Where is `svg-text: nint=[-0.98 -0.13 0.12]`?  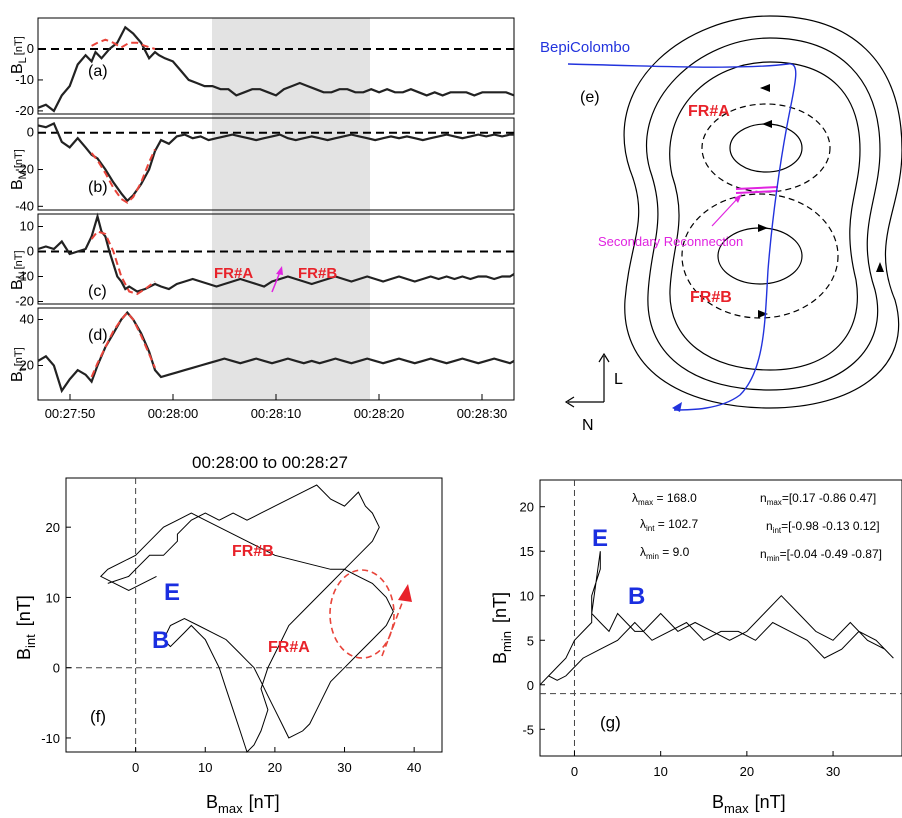 svg-text: nint=[-0.98 -0.13 0.12] is located at coordinates (823, 527).